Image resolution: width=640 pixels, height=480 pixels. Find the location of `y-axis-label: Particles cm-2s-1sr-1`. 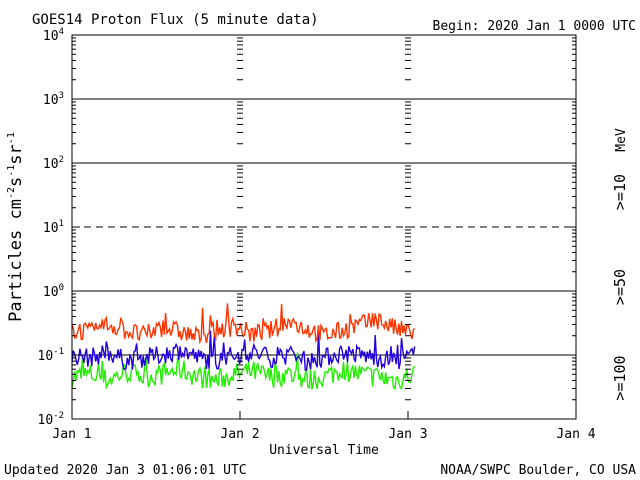

y-axis-label: Particles cm-2s-1sr-1 is located at coordinates (16, 227).